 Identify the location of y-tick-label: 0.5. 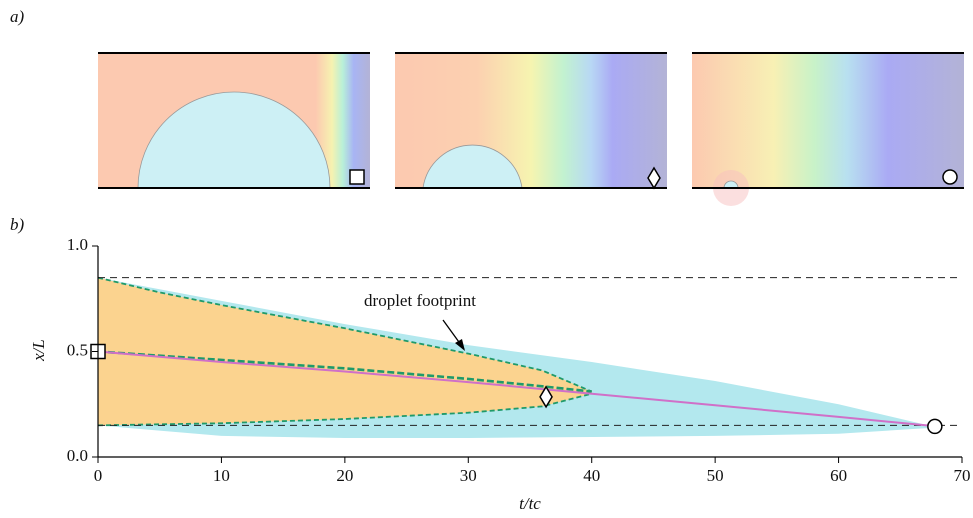
(77, 349).